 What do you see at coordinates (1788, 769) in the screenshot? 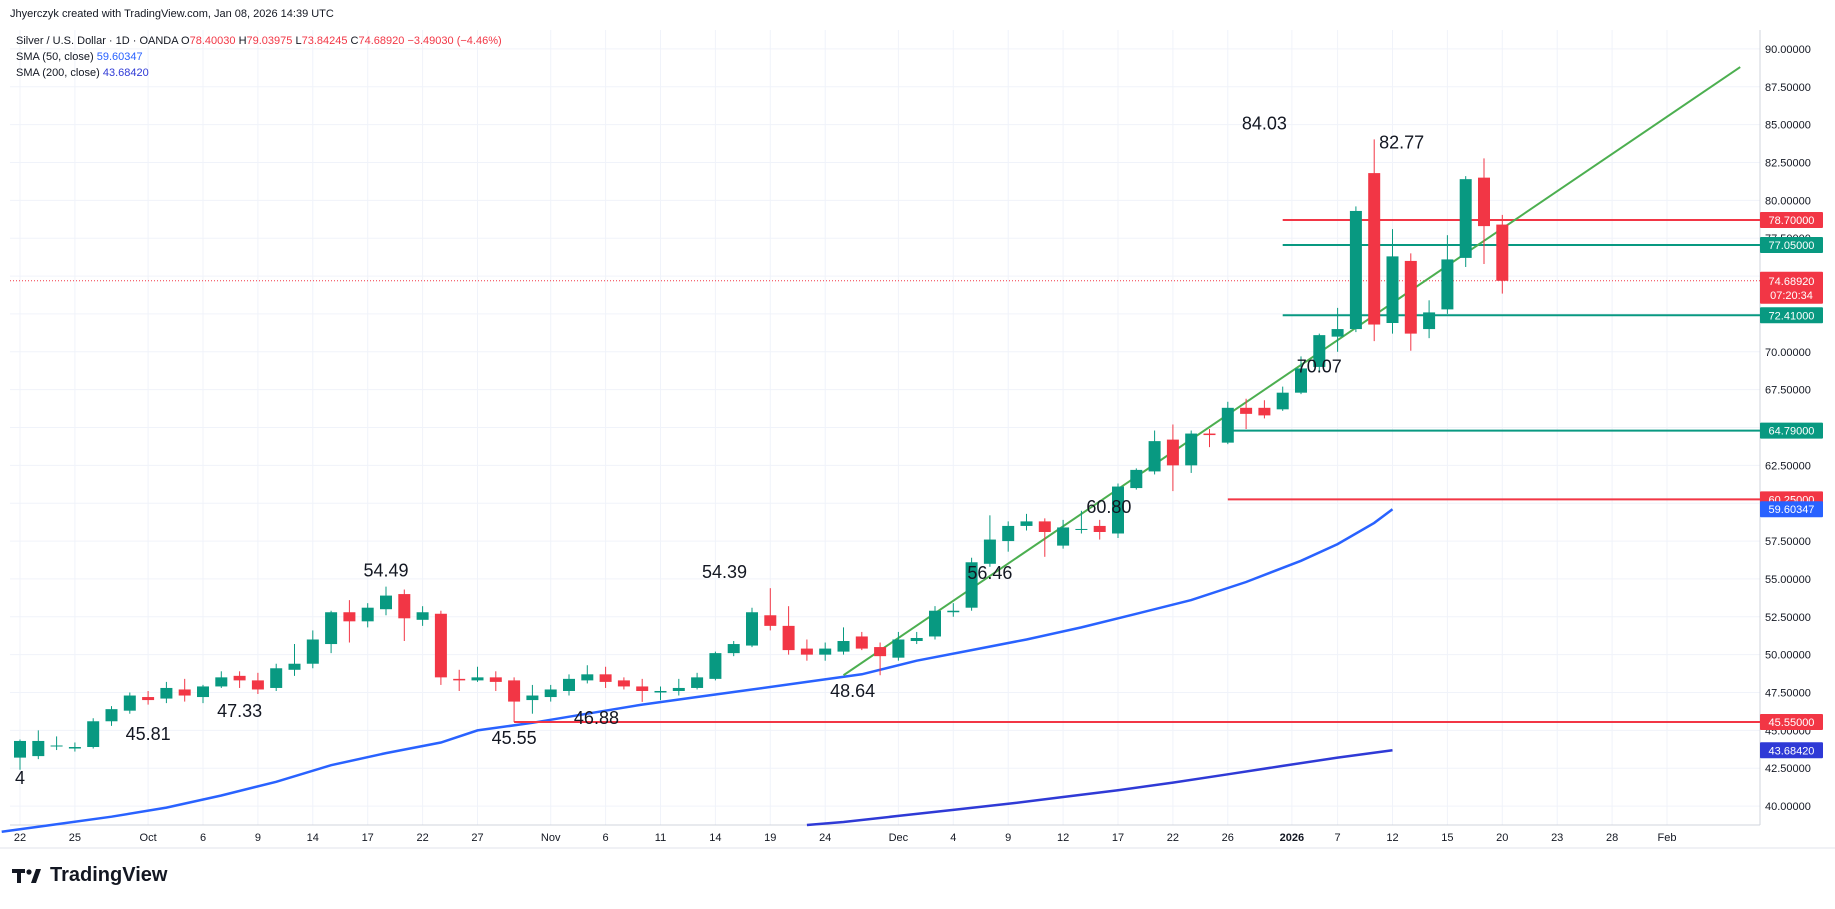
I see `y-tick-label: 42.50000` at bounding box center [1788, 769].